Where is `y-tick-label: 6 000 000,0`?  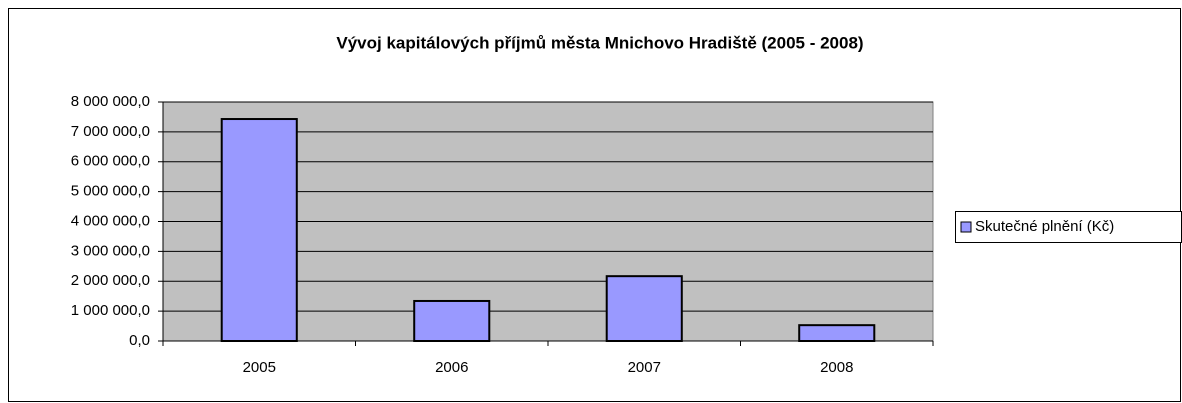 y-tick-label: 6 000 000,0 is located at coordinates (110, 161).